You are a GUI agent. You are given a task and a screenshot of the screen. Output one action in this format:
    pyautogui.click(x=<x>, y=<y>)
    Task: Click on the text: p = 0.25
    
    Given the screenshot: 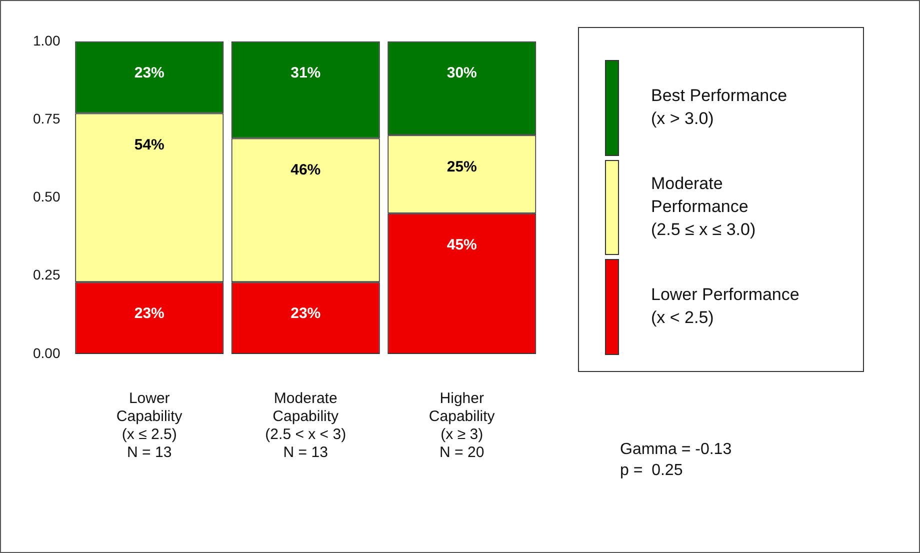 What is the action you would take?
    pyautogui.click(x=652, y=470)
    